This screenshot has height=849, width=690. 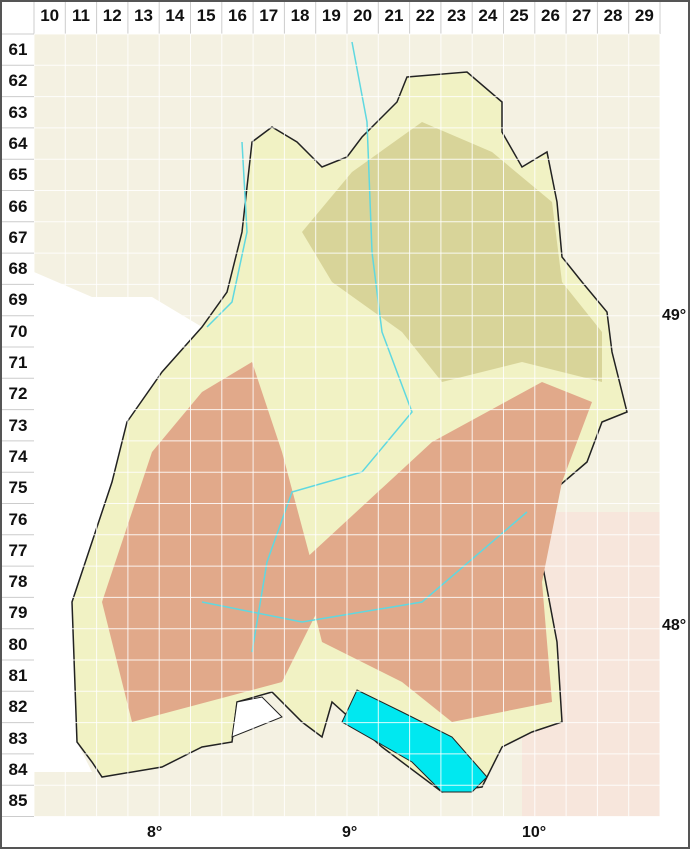 I want to click on row-label: 84, so click(x=18, y=769).